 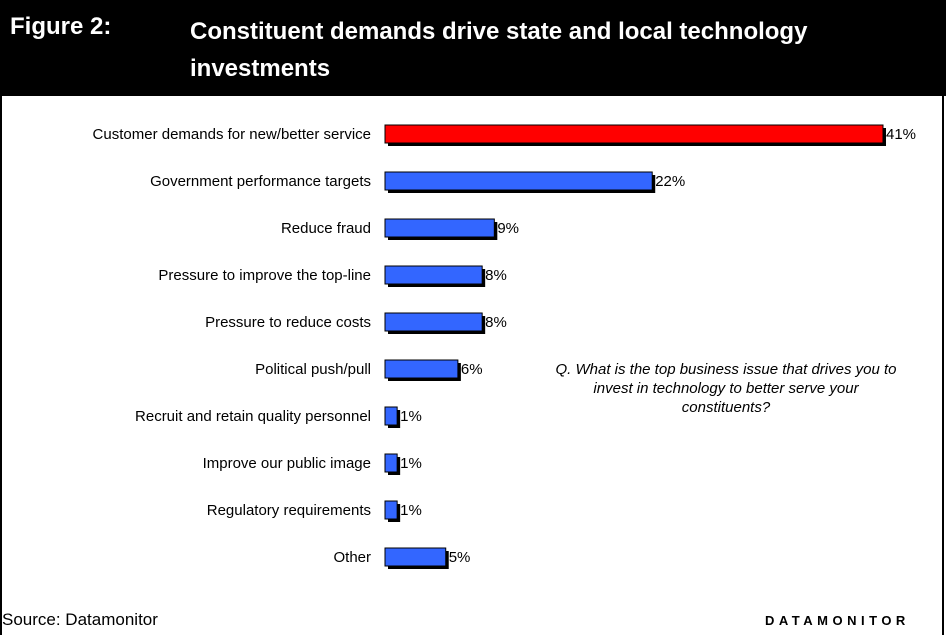 I want to click on value-label: 41%, so click(x=901, y=134).